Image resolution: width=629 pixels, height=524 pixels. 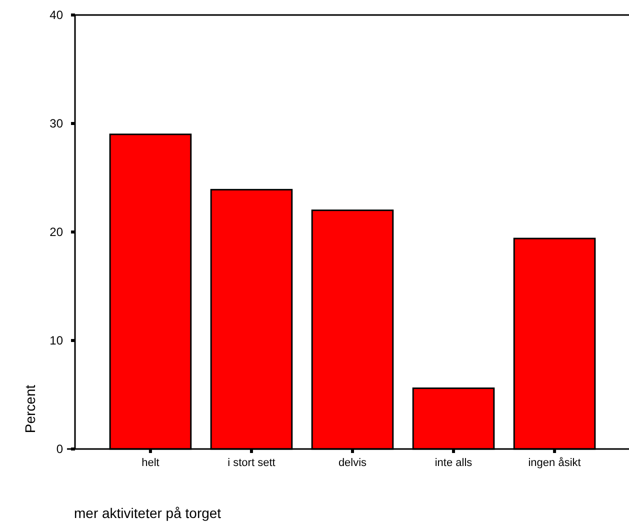 I want to click on y-tick-label: 40, so click(x=57, y=15).